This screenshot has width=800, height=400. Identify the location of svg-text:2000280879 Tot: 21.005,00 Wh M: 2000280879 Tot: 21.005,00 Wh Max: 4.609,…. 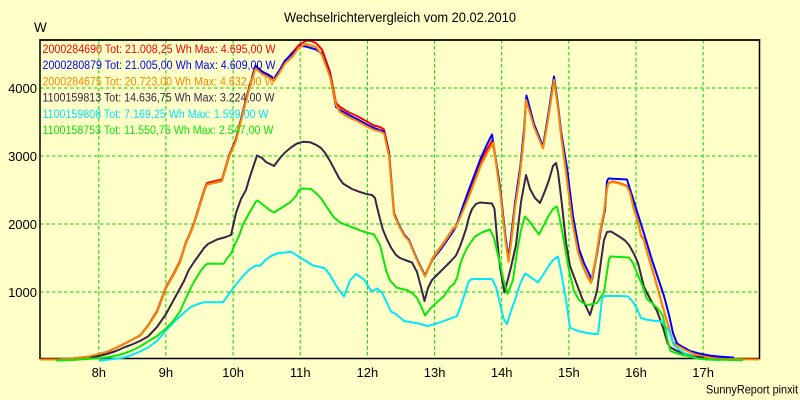
(159, 66).